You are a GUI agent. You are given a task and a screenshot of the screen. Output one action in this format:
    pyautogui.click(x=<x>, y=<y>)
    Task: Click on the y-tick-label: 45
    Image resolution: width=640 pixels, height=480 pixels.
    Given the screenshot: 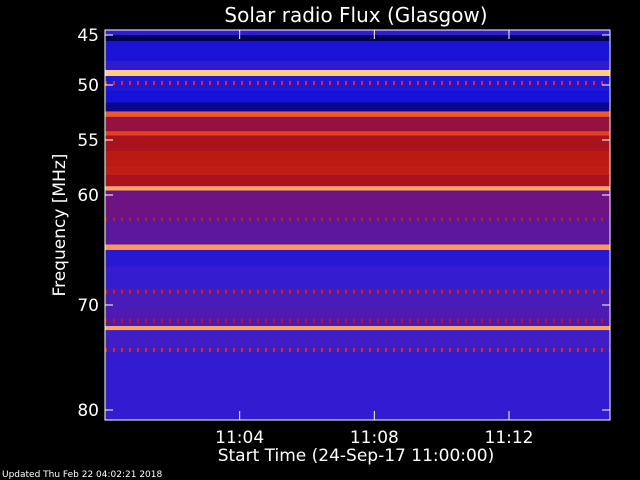 What is the action you would take?
    pyautogui.click(x=88, y=36)
    